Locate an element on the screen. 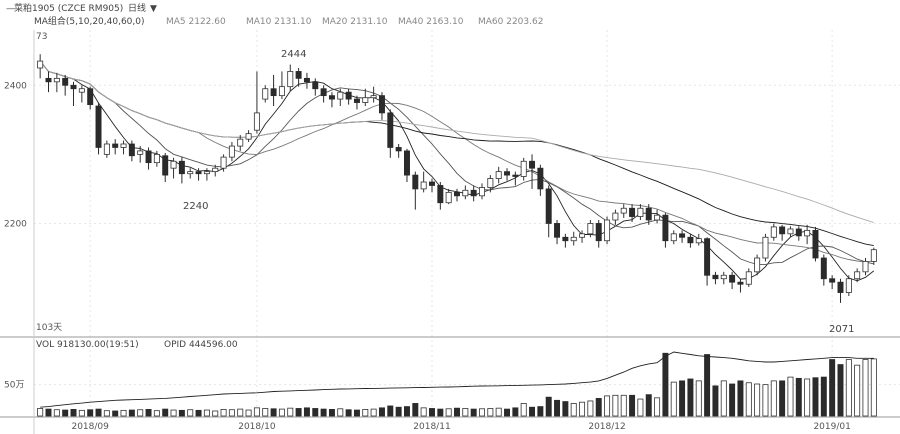 This screenshot has width=900, height=434. symbol-label: 菜粕1905 (CZCE RM905) is located at coordinates (68, 8).